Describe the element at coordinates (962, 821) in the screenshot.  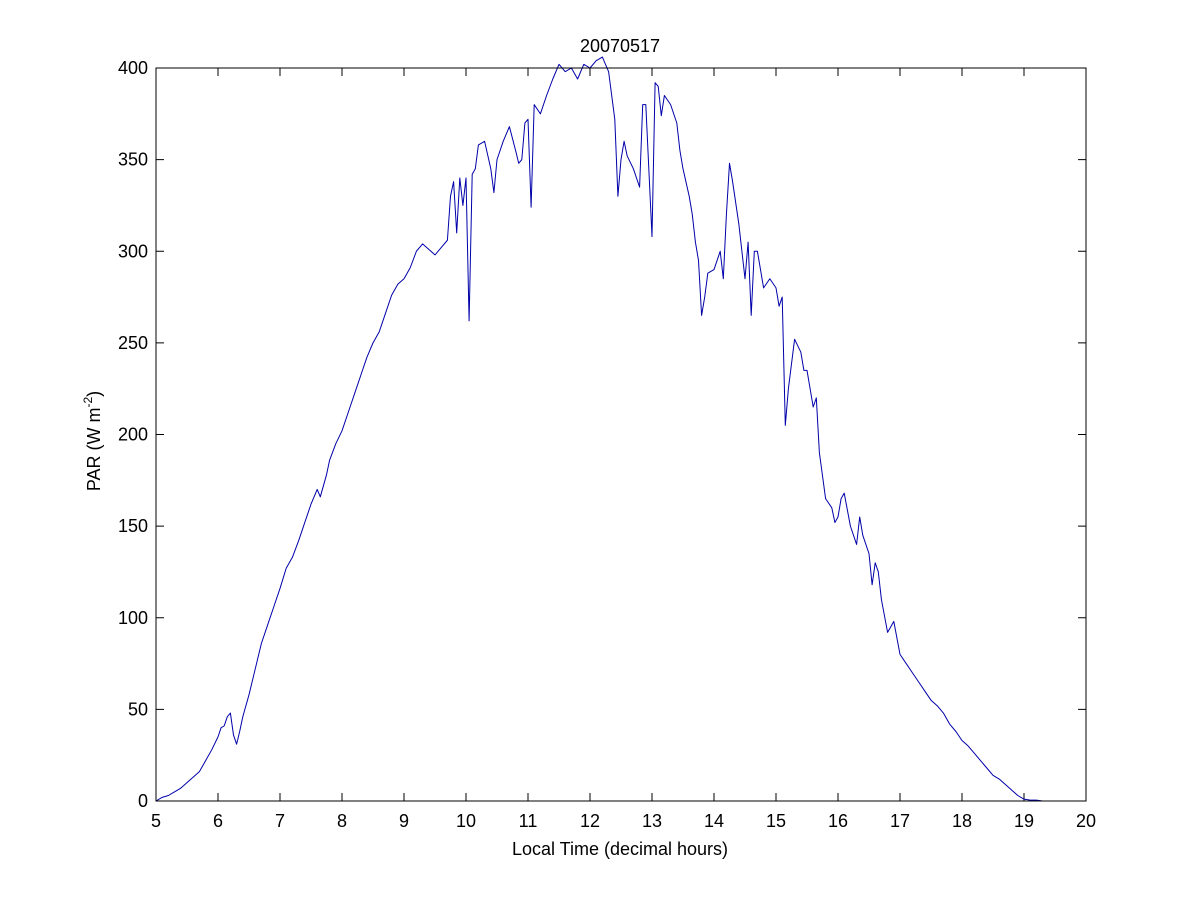
I see `x-tick-label: 18` at that location.